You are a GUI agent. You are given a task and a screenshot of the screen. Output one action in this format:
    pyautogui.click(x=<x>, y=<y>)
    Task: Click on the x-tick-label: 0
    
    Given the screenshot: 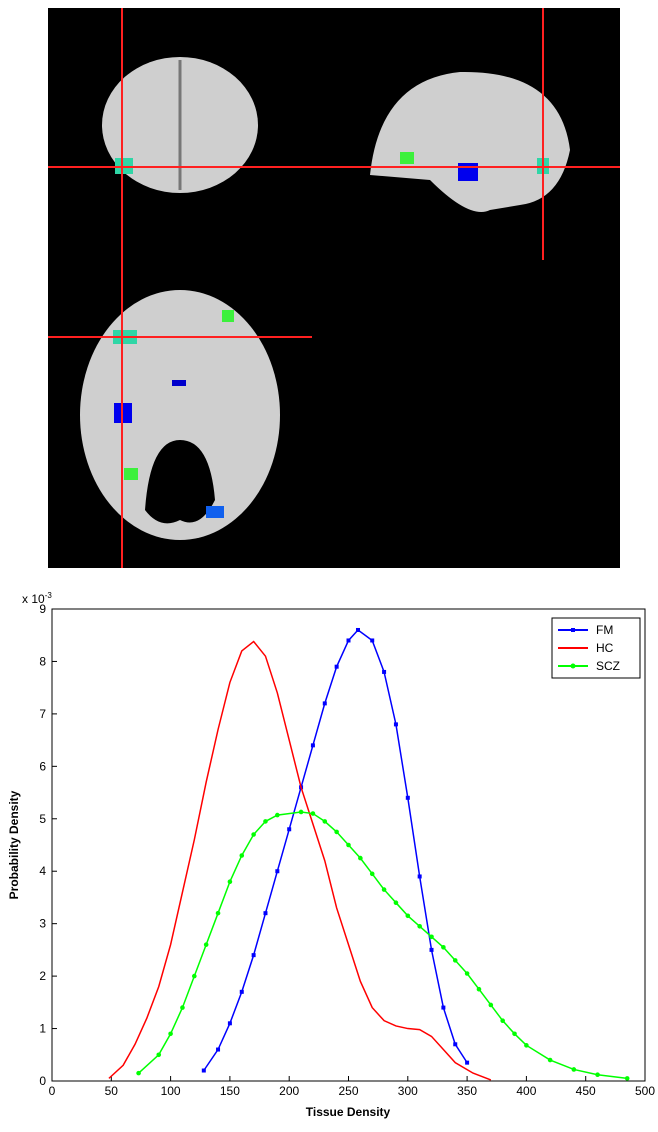 What is the action you would take?
    pyautogui.click(x=52, y=1091)
    